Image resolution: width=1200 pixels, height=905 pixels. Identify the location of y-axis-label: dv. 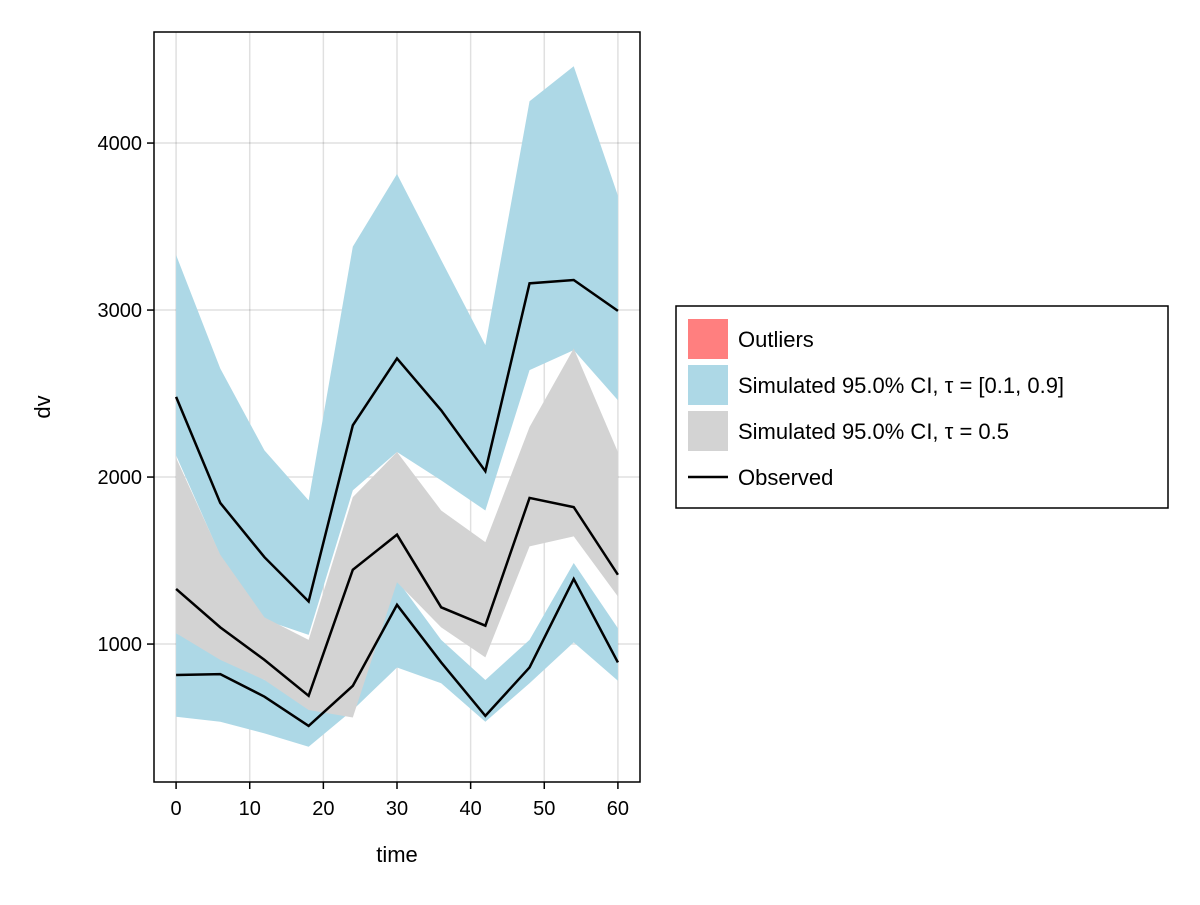
(42, 406).